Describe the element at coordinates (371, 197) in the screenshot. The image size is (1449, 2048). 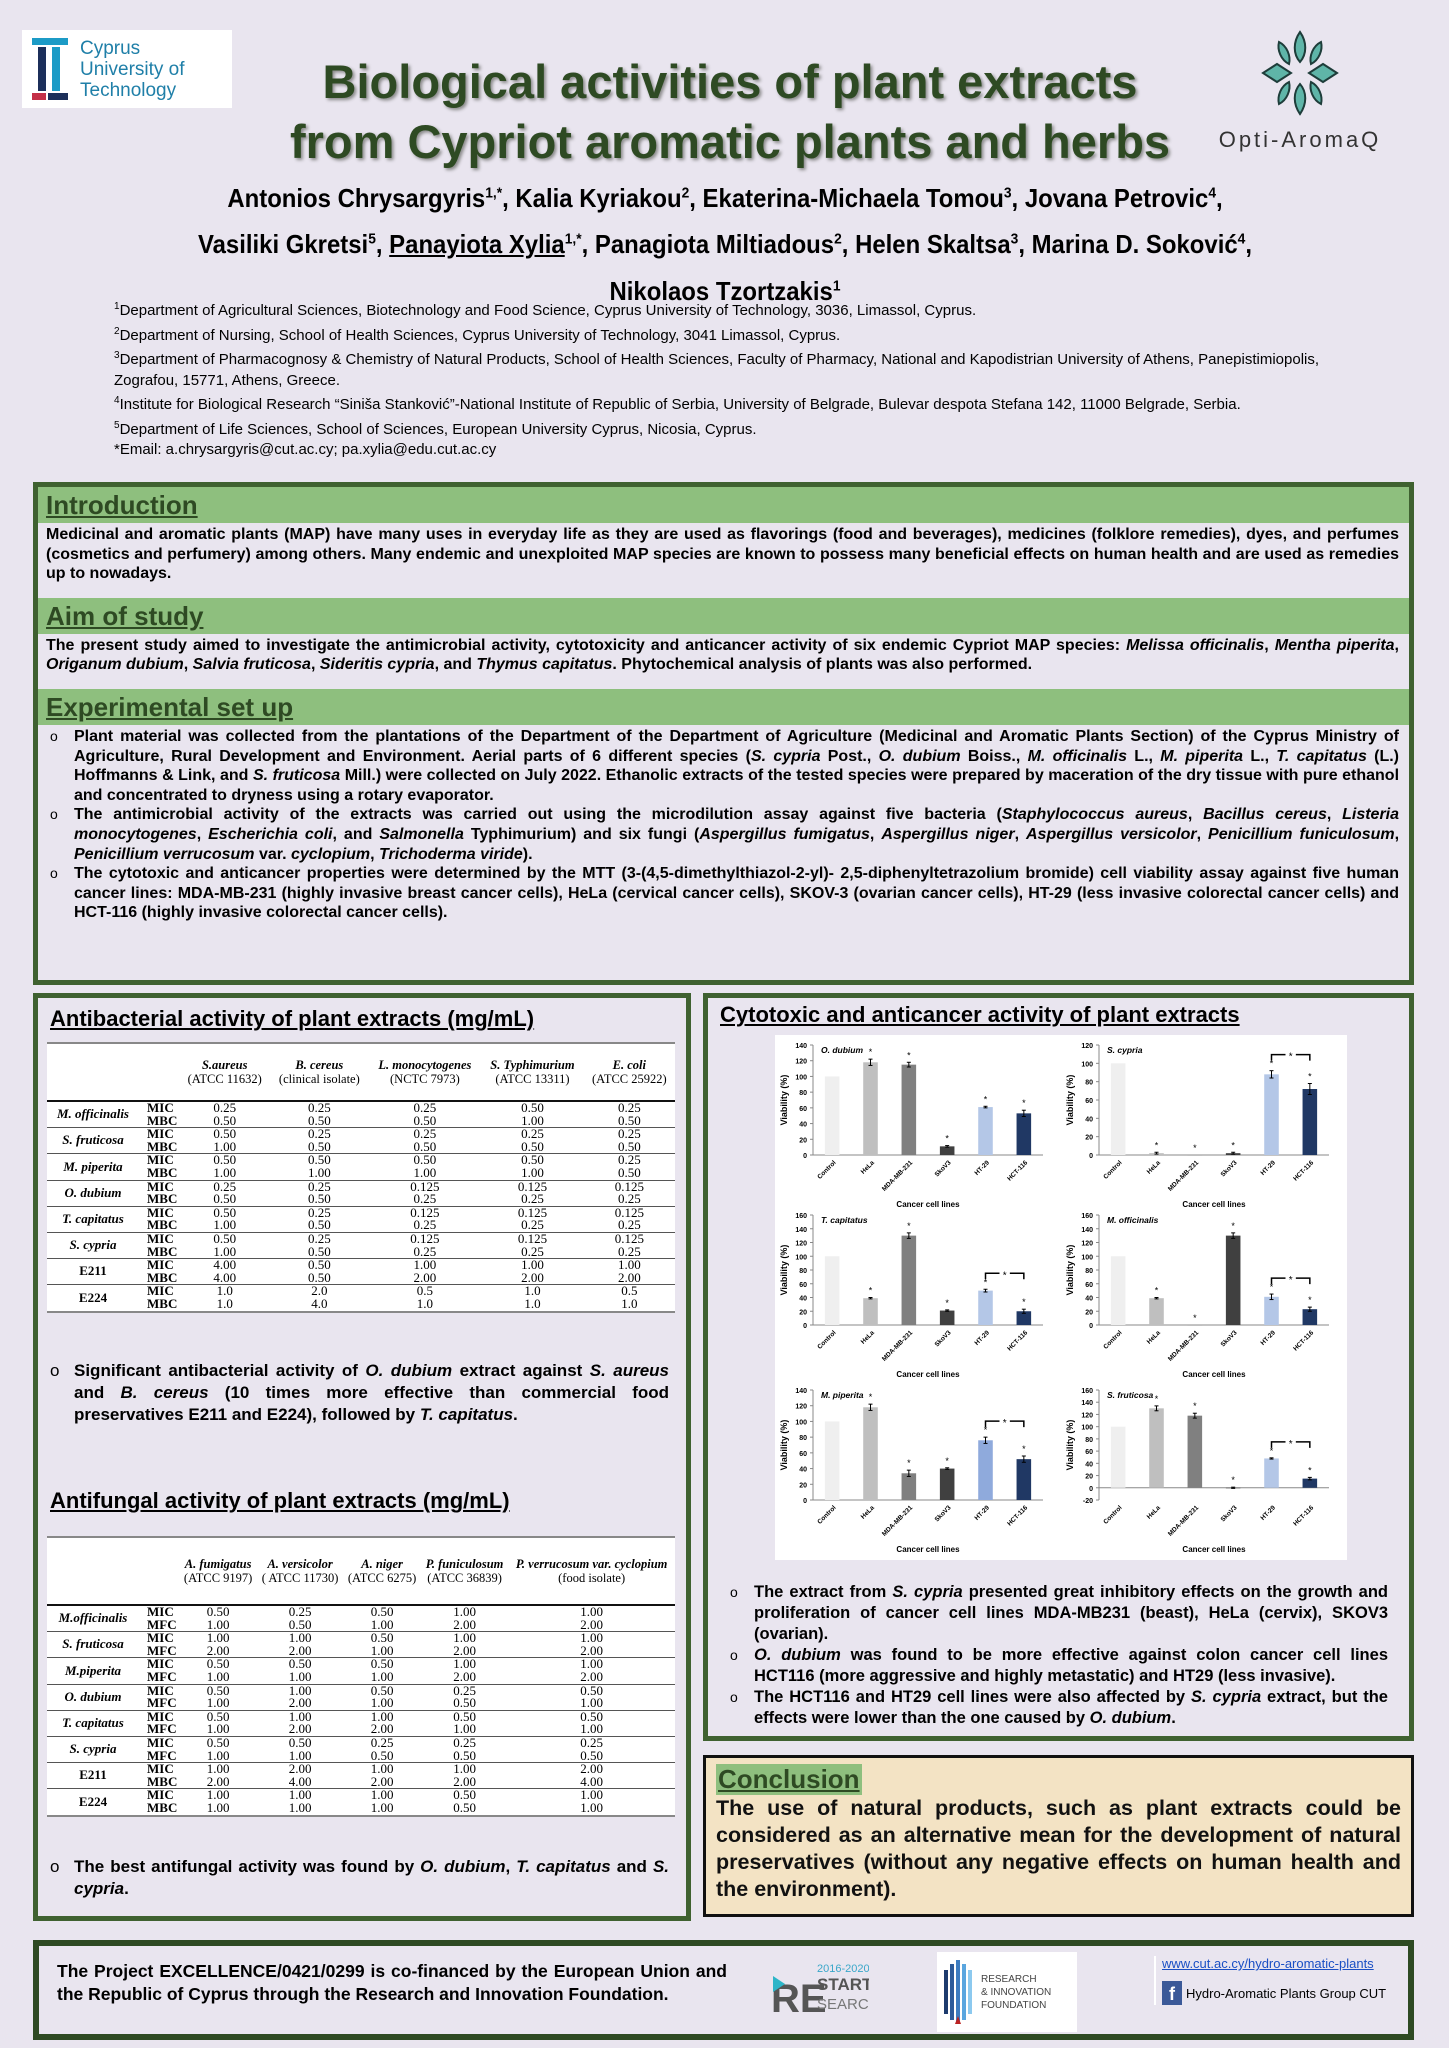
I see `author: Antonios Chrysargyris1,*,` at that location.